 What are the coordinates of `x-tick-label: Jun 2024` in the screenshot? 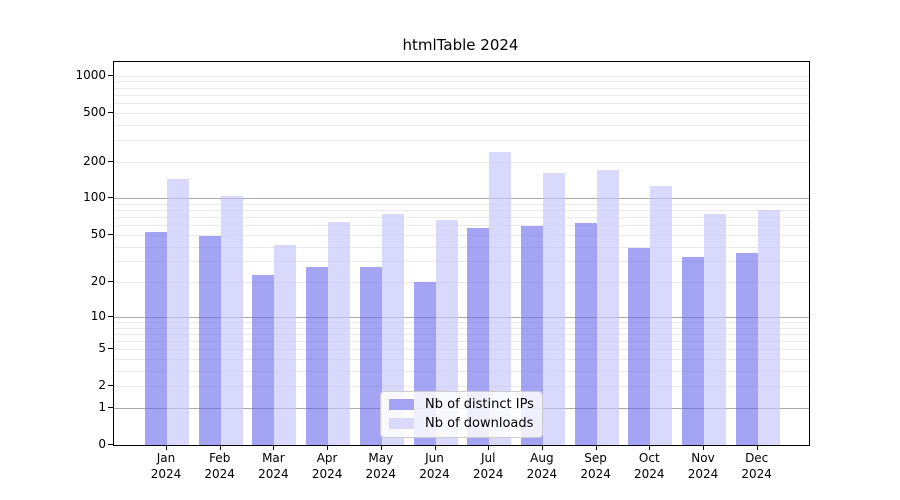 It's located at (434, 466).